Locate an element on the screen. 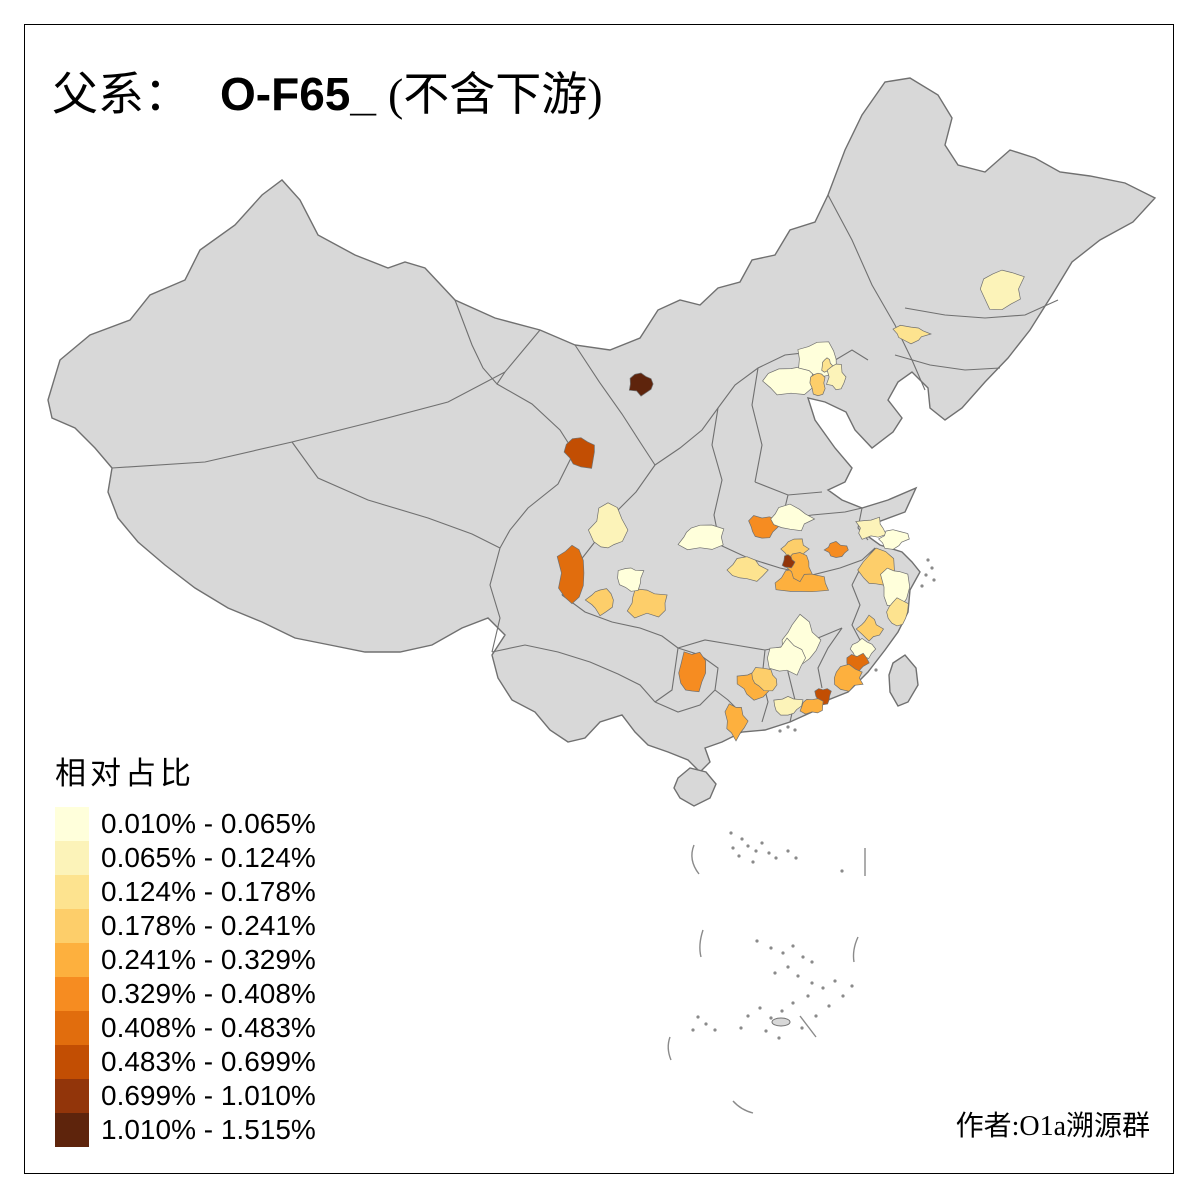 This screenshot has height=1200, width=1200. legend-row: 0.065% - 0.124% is located at coordinates (185, 858).